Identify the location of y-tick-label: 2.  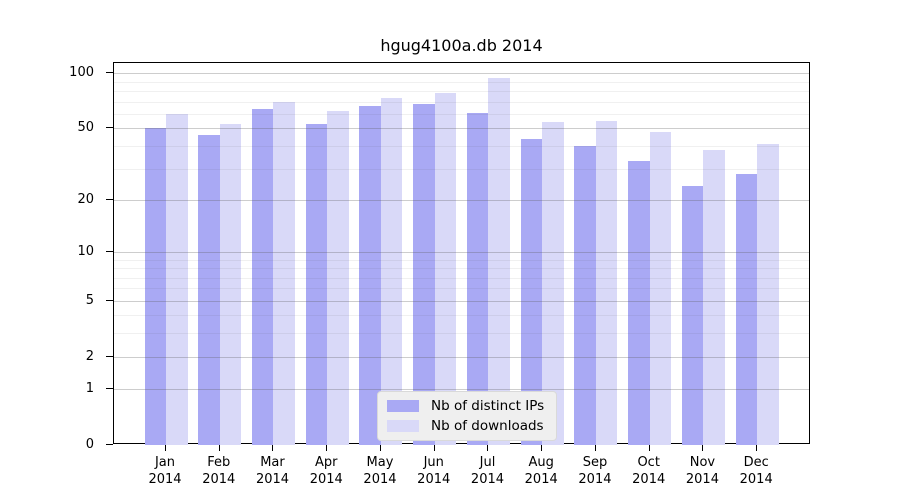
(89, 356).